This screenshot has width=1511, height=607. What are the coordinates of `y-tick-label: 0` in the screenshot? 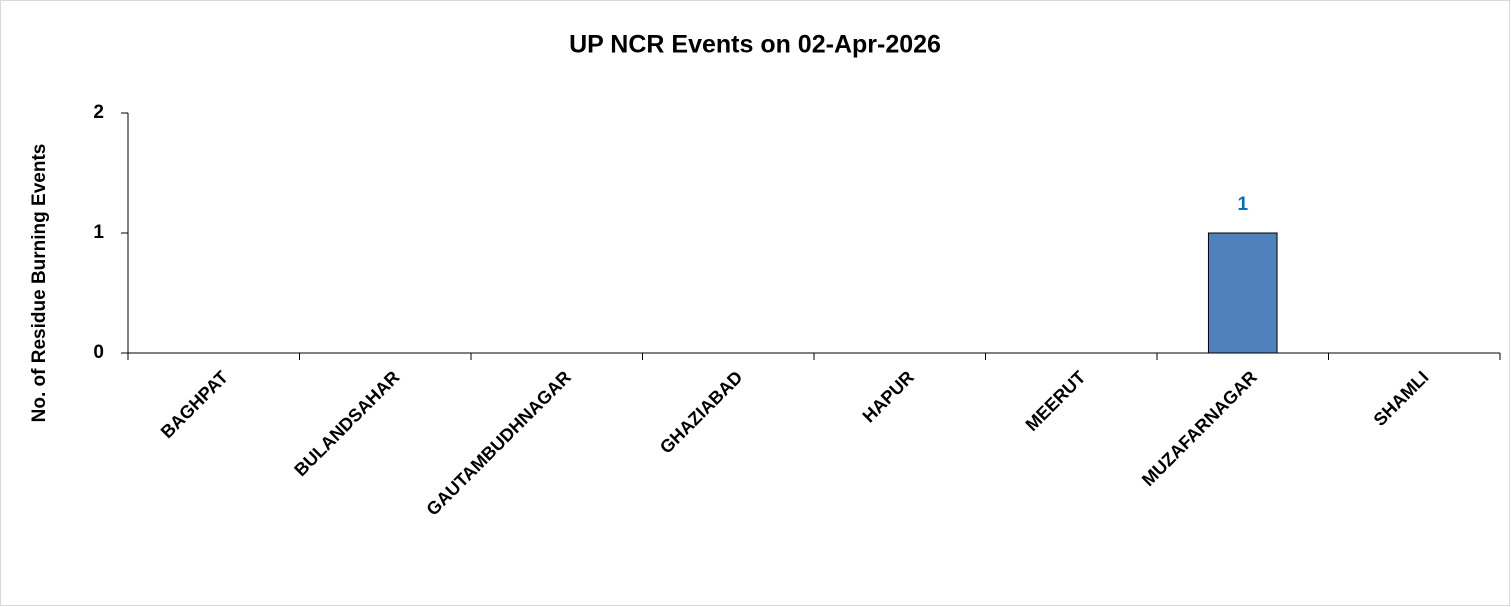 It's located at (98, 352).